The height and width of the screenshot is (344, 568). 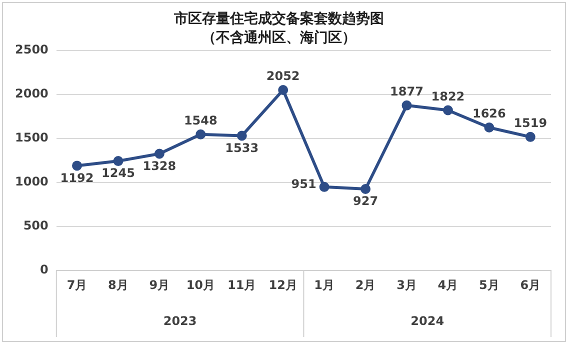 What do you see at coordinates (35, 225) in the screenshot?
I see `y-tick-label: 500` at bounding box center [35, 225].